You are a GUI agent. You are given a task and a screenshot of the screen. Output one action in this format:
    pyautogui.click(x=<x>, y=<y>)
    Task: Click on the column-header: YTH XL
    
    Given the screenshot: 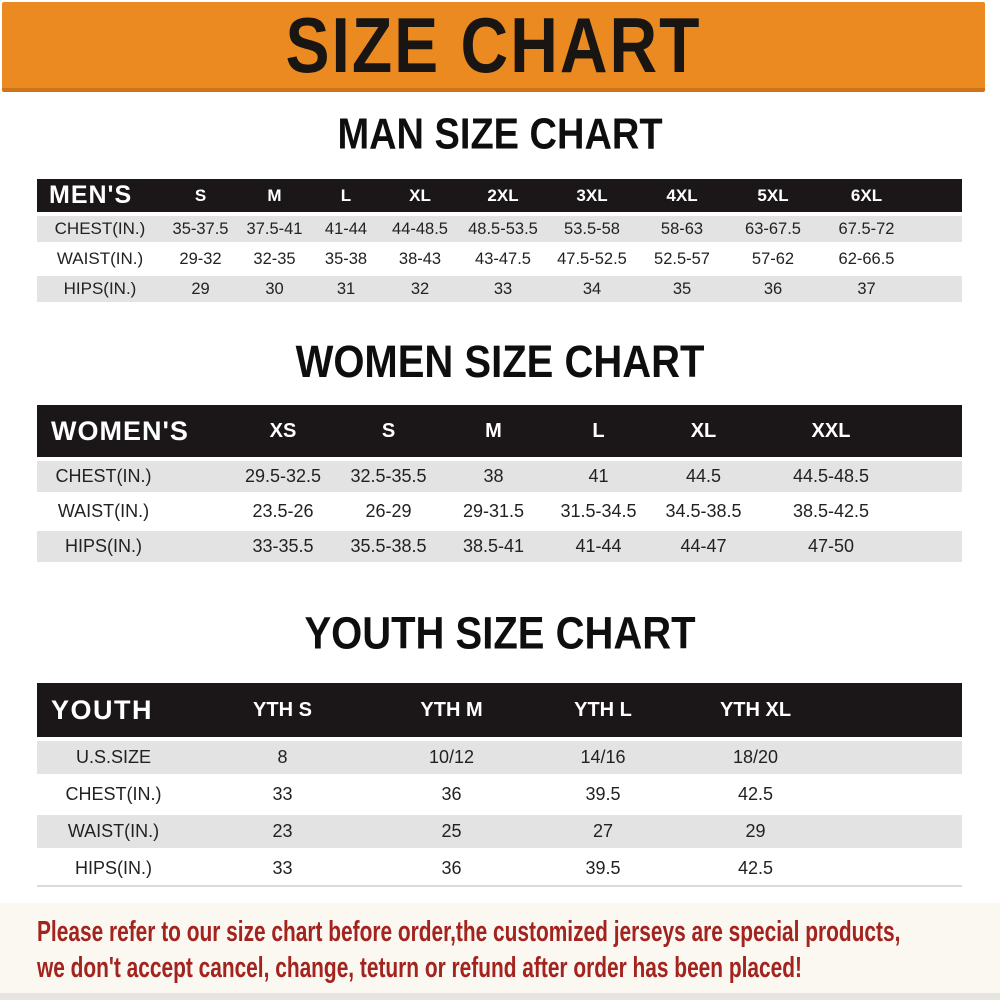 What is the action you would take?
    pyautogui.click(x=755, y=710)
    